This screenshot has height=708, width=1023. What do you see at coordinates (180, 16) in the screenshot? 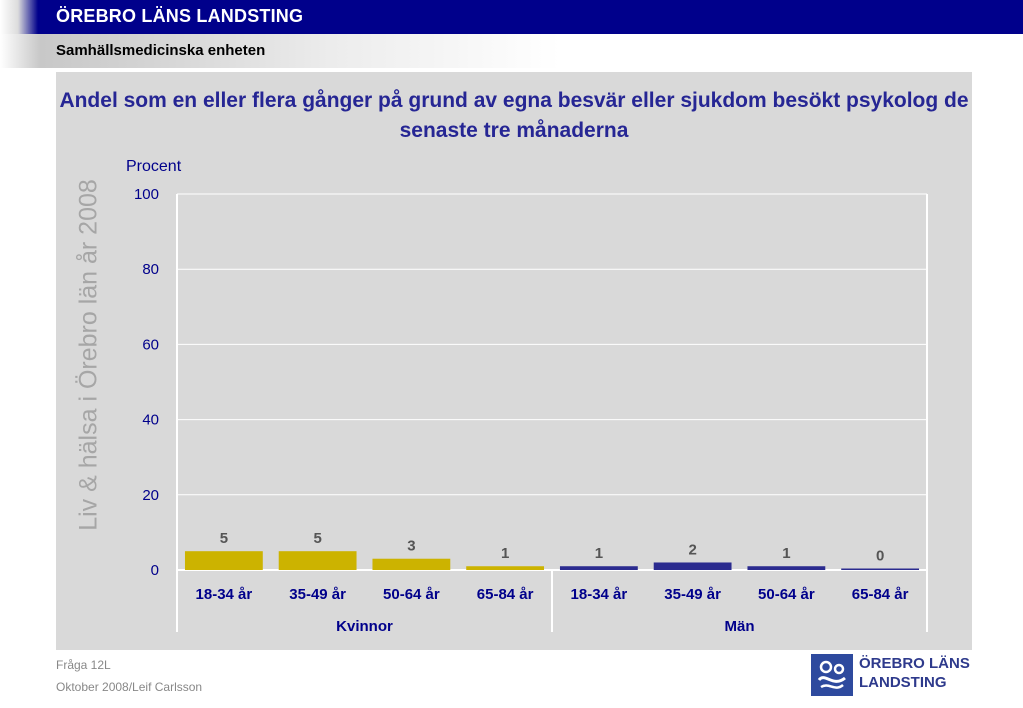
I see `header-title: ÖREBRO LÄNS LANDSTING` at bounding box center [180, 16].